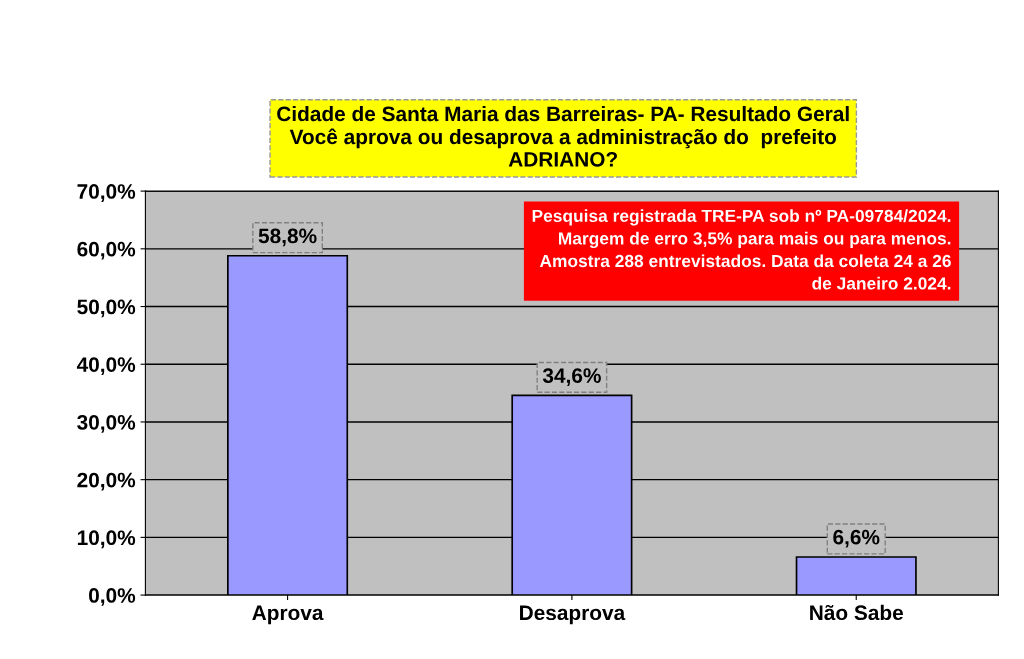 This screenshot has height=659, width=1024. What do you see at coordinates (106, 423) in the screenshot?
I see `y-tick-label: 30,0%` at bounding box center [106, 423].